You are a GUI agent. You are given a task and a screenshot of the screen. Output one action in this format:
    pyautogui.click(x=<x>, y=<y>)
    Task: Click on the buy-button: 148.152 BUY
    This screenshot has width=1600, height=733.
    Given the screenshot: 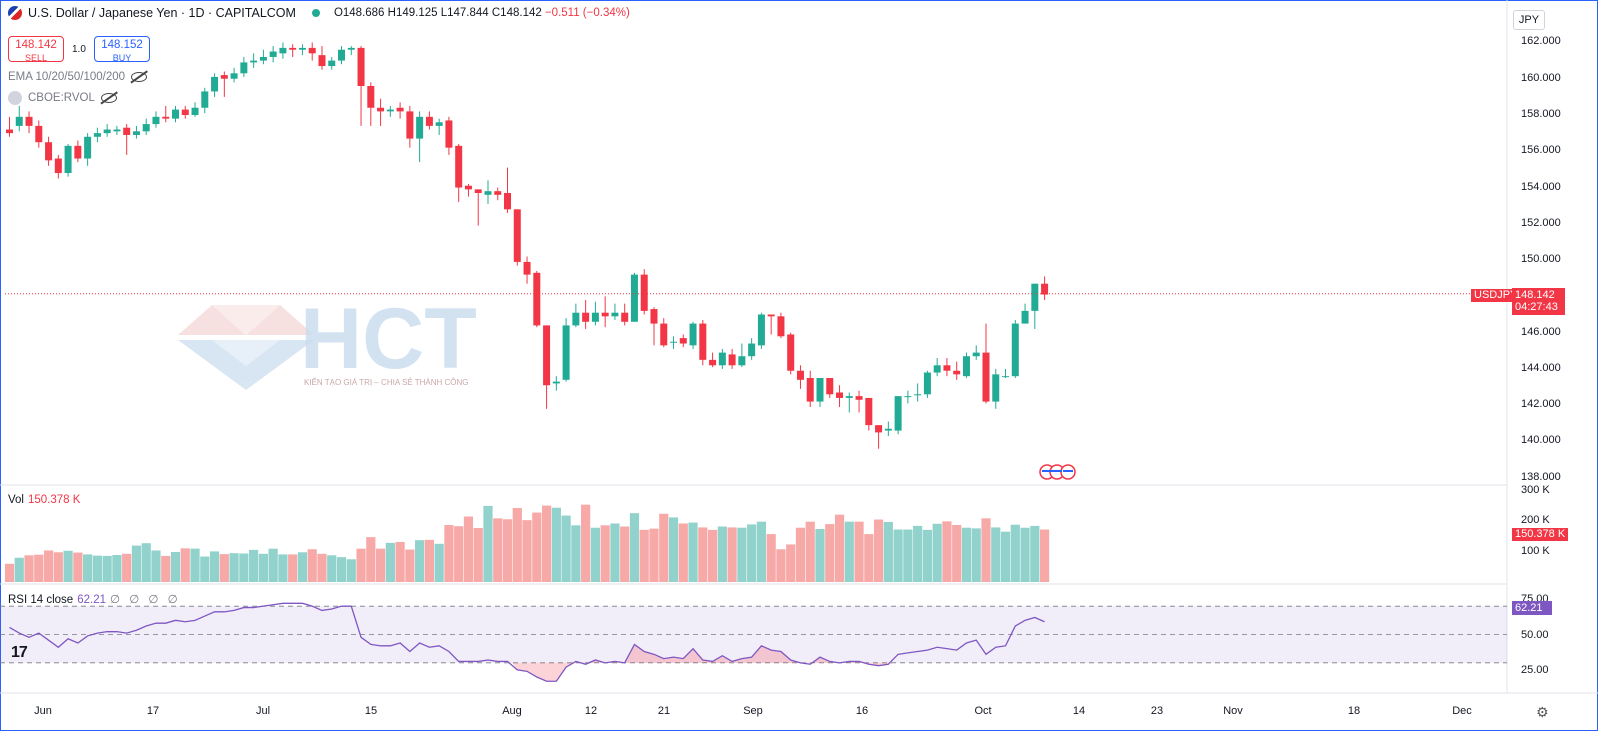 What is the action you would take?
    pyautogui.click(x=122, y=49)
    